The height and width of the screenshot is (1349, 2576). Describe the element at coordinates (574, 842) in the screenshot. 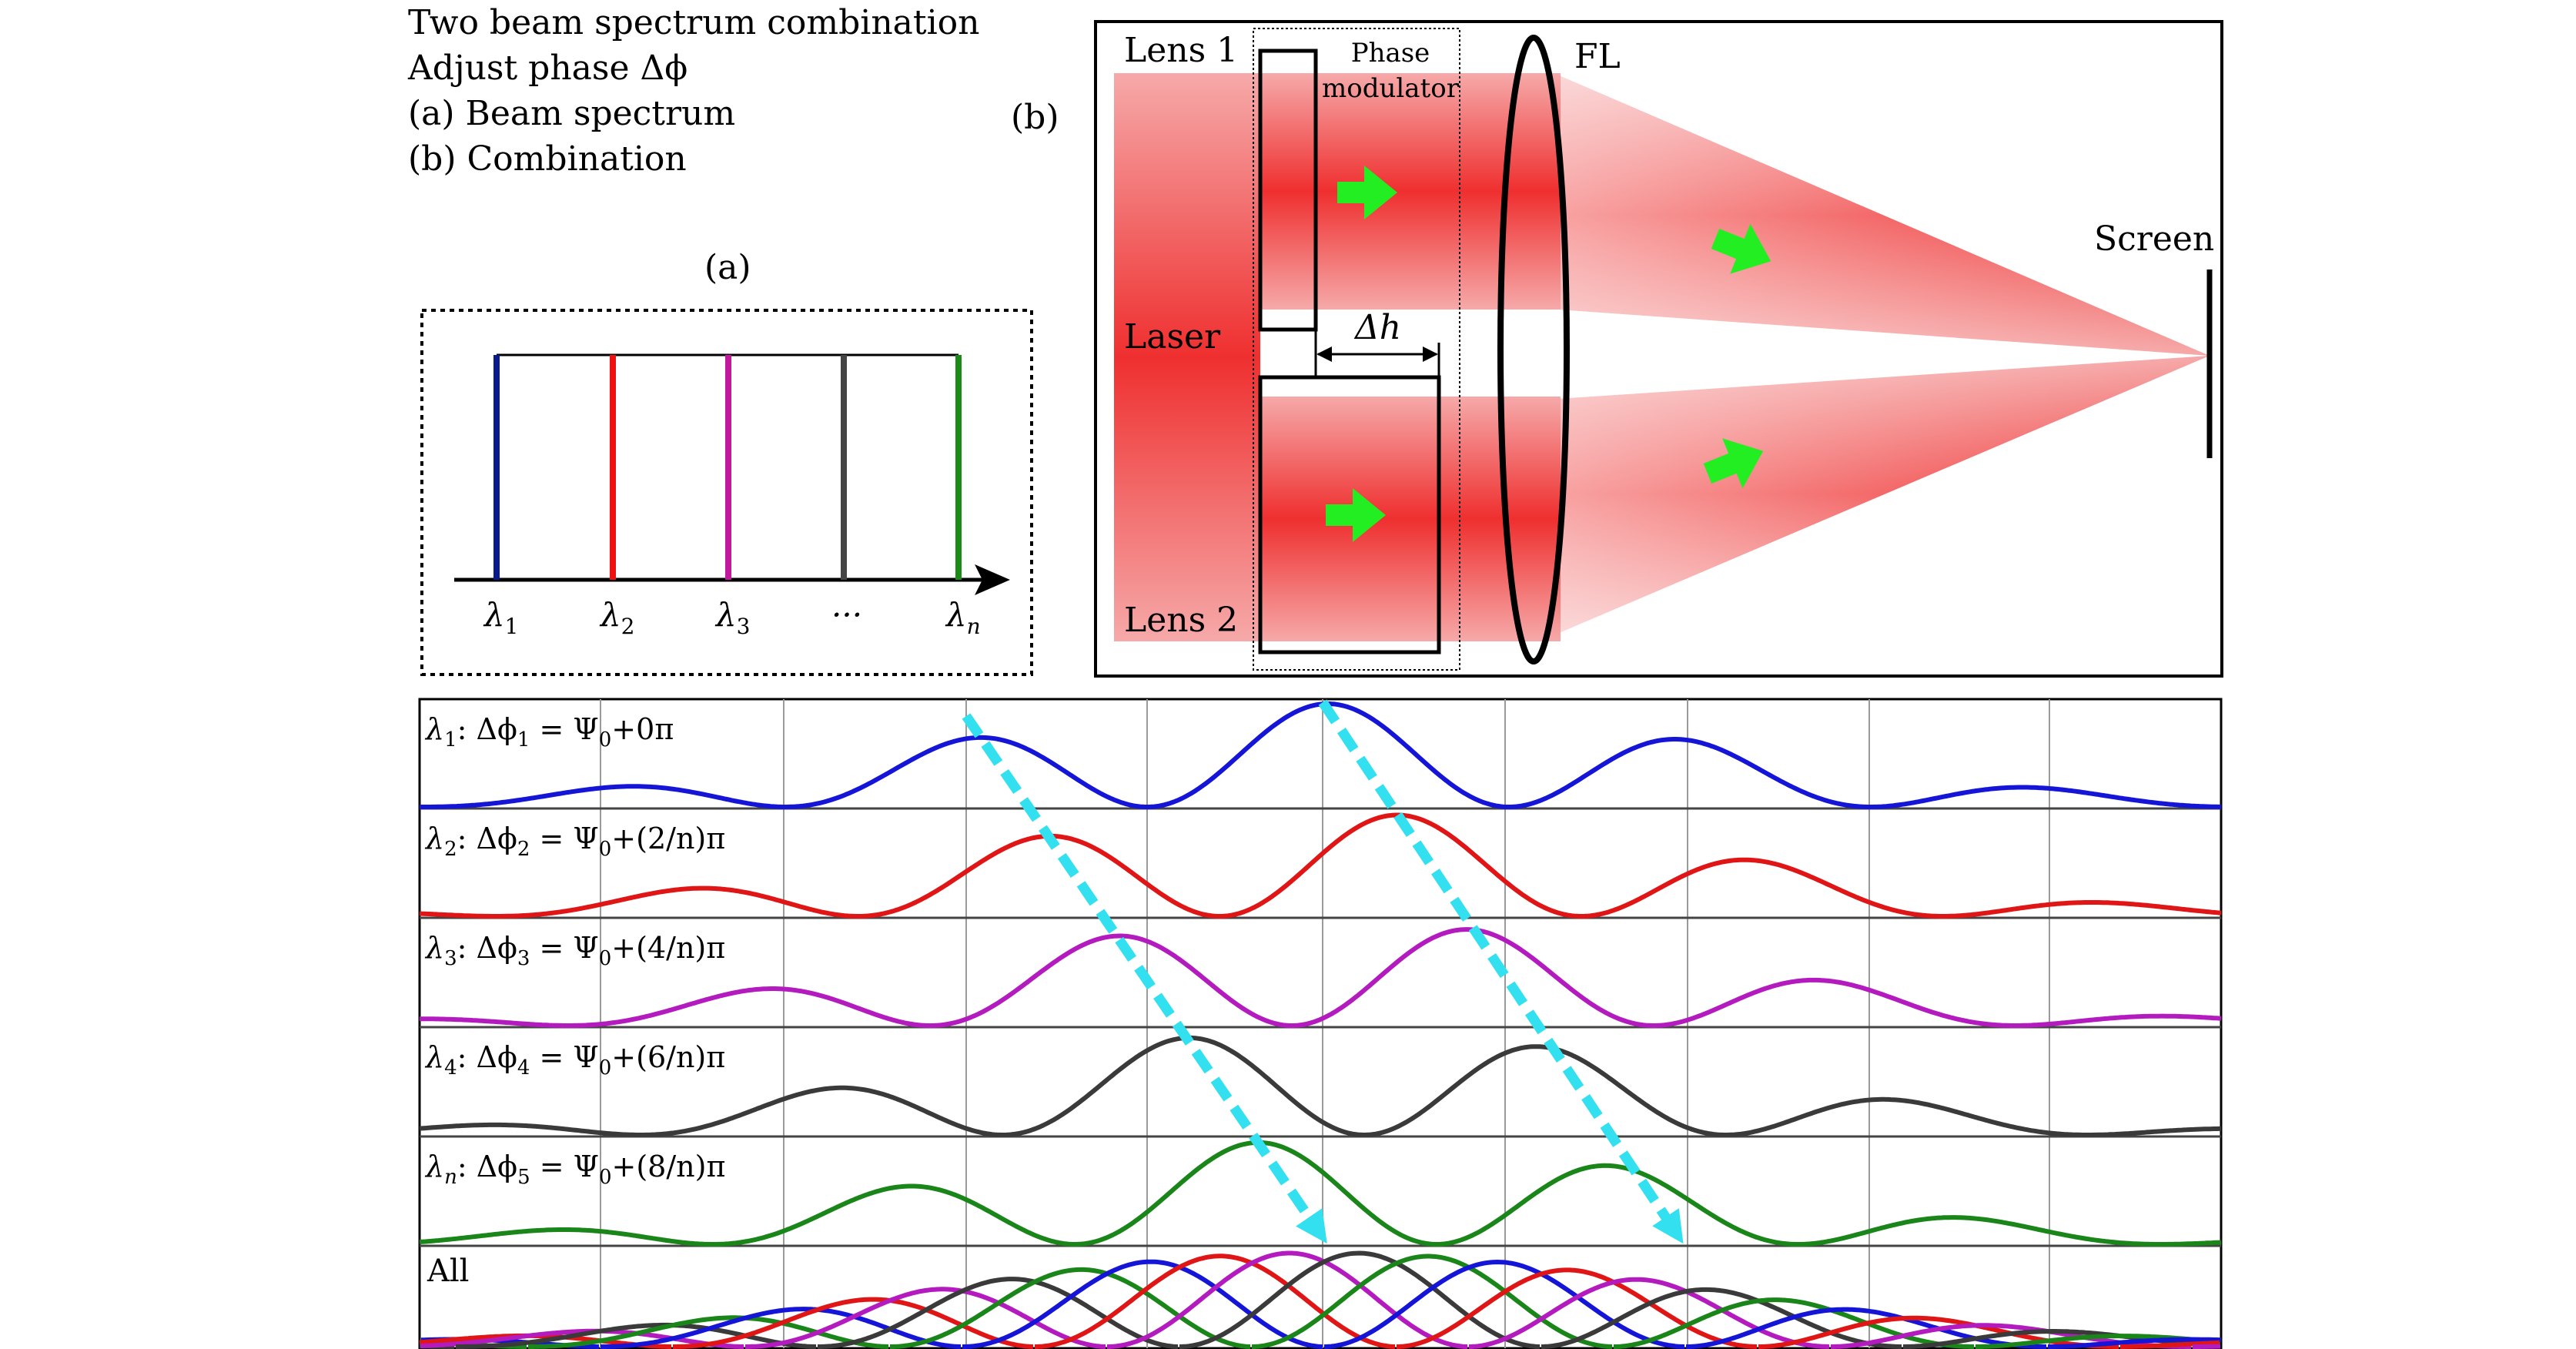

I see `wave-label-2: λ2: Δϕ2 = Ψ0+(2/n)π` at that location.